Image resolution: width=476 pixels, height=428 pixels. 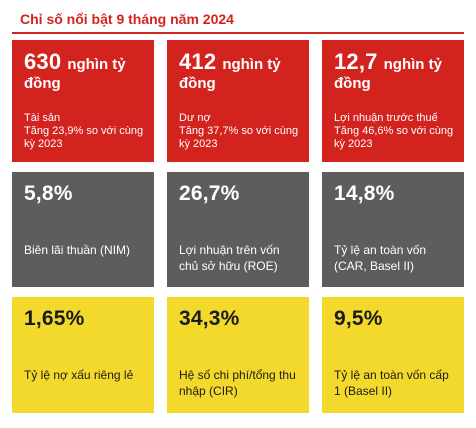 What do you see at coordinates (83, 229) in the screenshot?
I see `metric-card-nim: 5,8% Biên lãi thuần (NIM)` at bounding box center [83, 229].